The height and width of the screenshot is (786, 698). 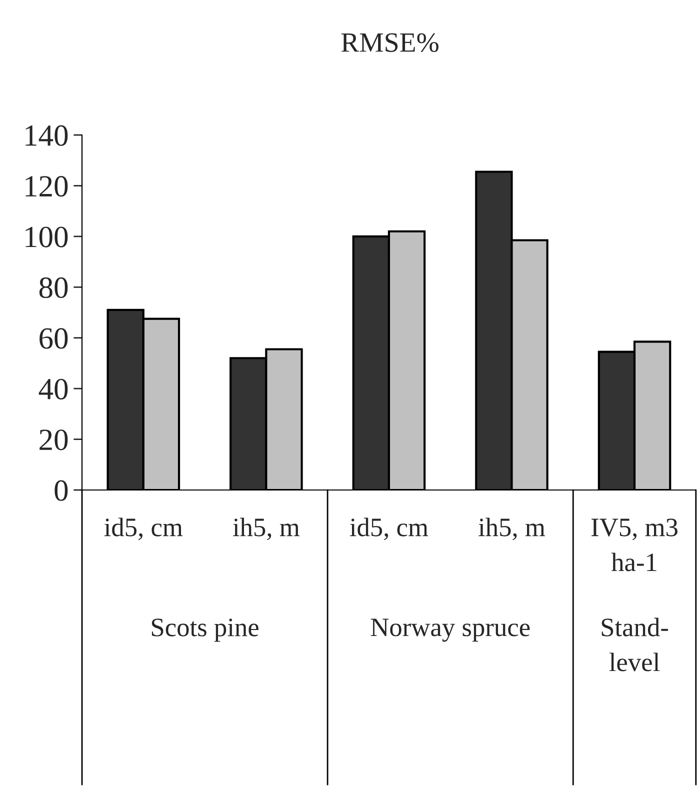 I want to click on y-tick-label: 100, so click(x=47, y=237).